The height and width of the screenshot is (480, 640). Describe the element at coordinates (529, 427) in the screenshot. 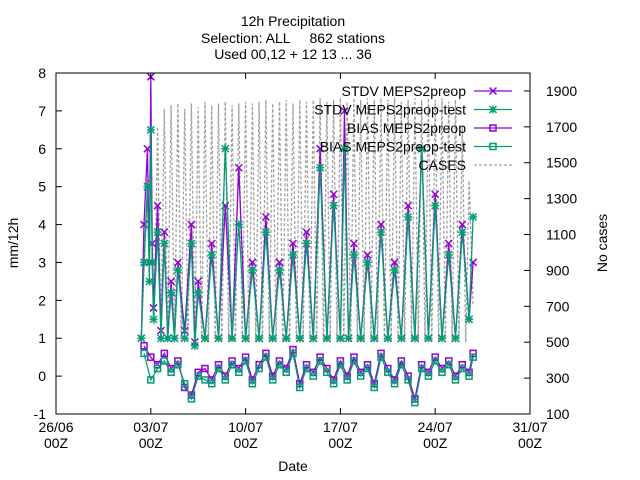

I see `x-tick-label-5: 31/07` at that location.